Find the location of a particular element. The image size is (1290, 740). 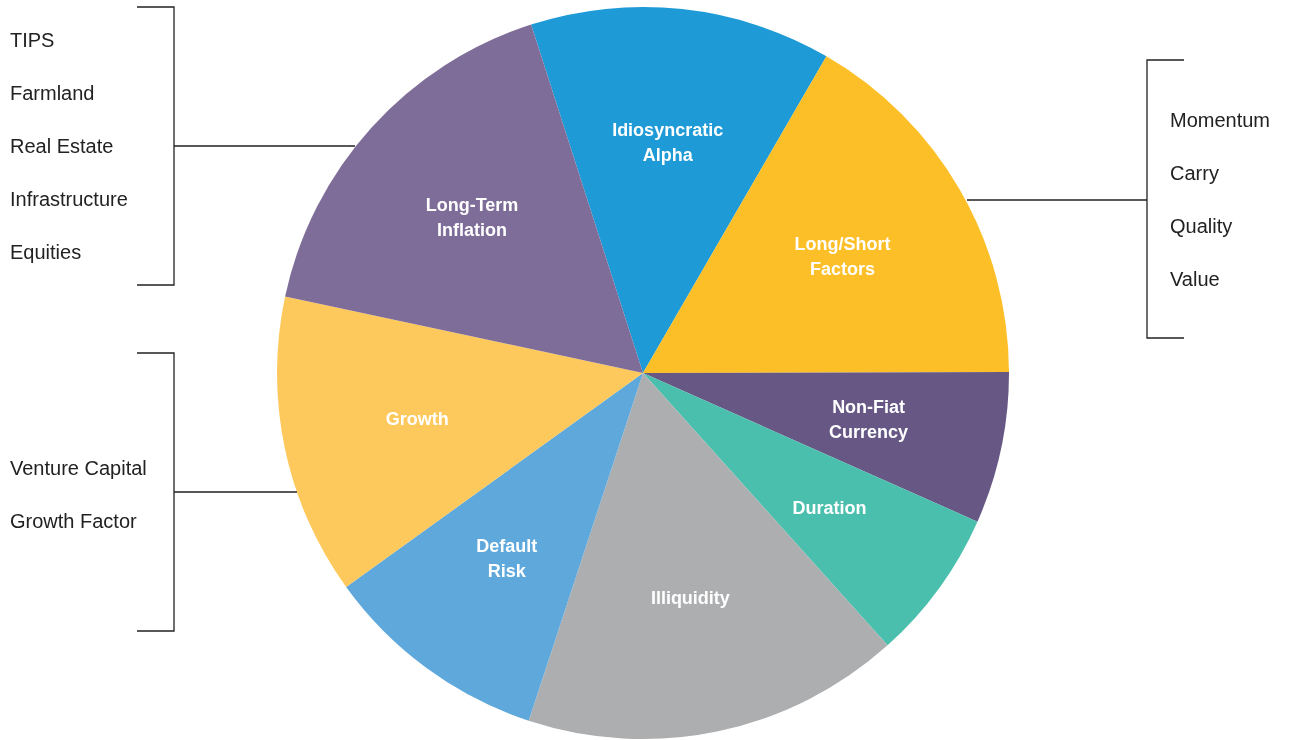

slice-label: Default Risk is located at coordinates (507, 558).